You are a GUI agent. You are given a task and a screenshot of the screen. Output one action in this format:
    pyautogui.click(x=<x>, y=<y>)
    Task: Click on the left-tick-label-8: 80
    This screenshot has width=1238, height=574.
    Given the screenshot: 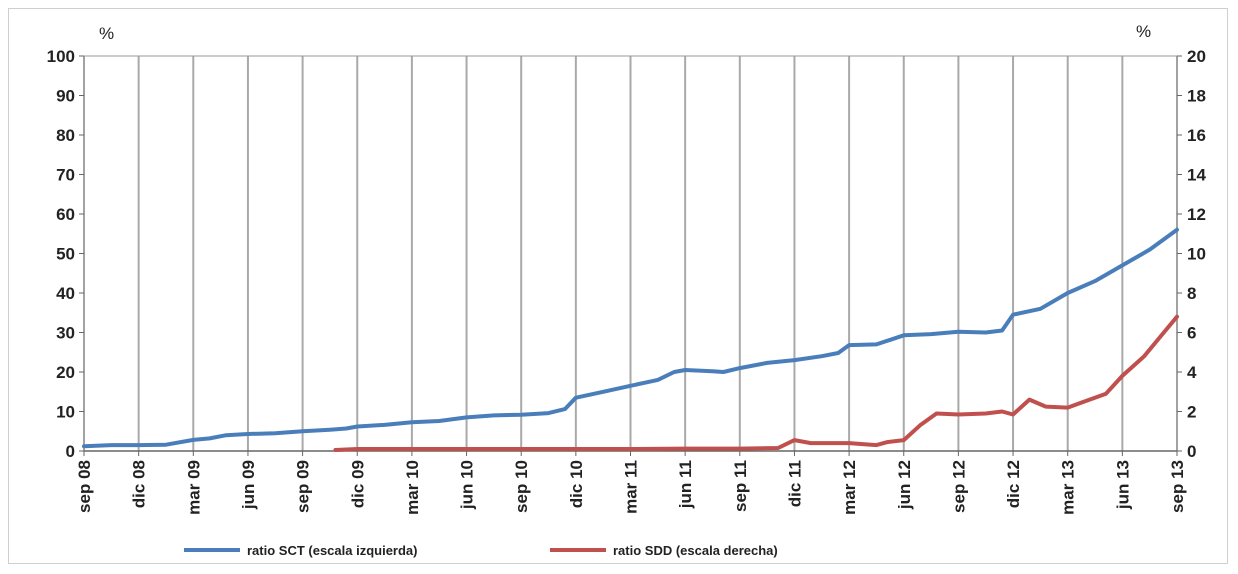 What is the action you would take?
    pyautogui.click(x=65, y=135)
    